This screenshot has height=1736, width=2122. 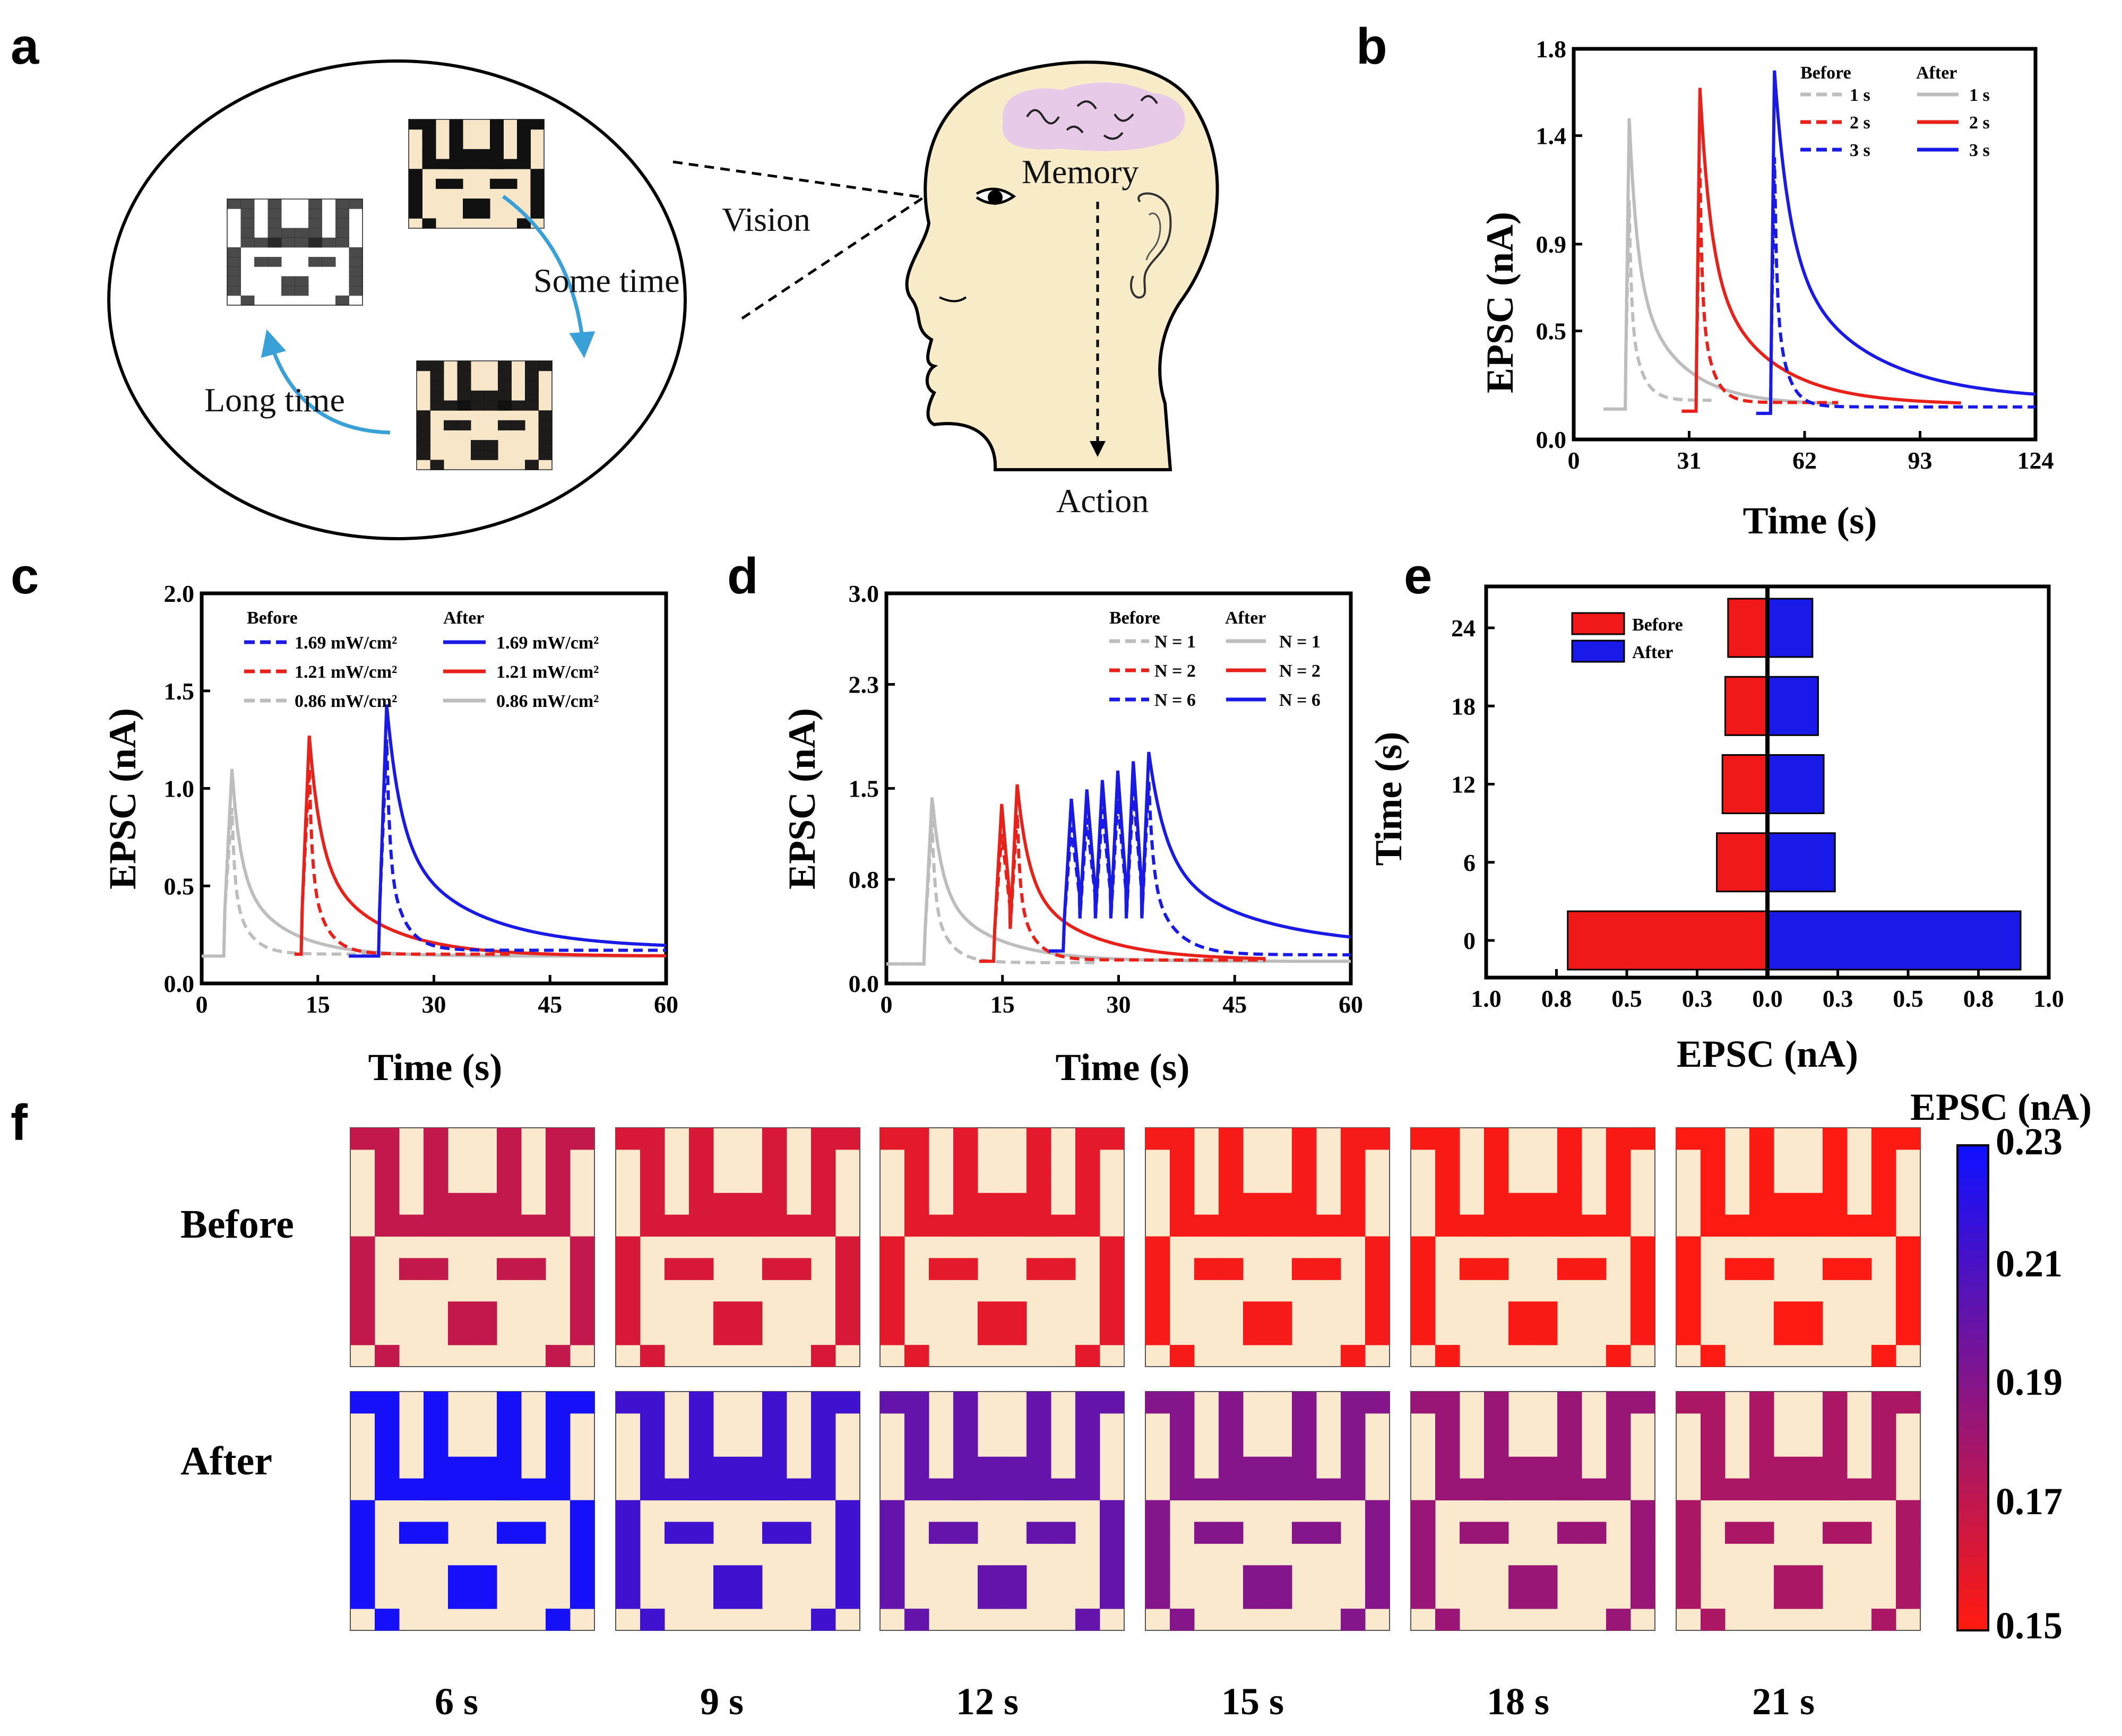 What do you see at coordinates (2001, 1107) in the screenshot?
I see `f-colorbar-title: EPSC (nA)` at bounding box center [2001, 1107].